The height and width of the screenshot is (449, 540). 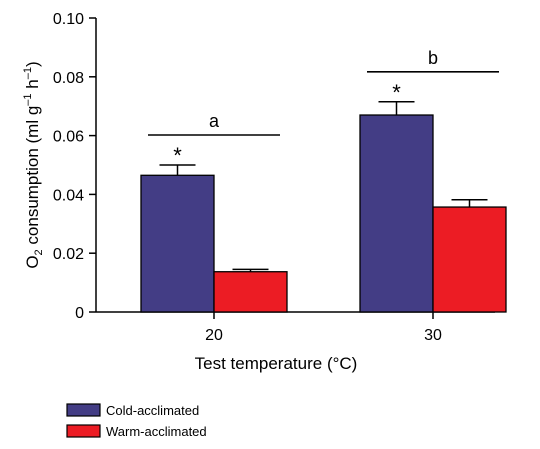 I want to click on y-axis-title: O2 consumption (ml g–1 h–1), so click(x=33, y=164).